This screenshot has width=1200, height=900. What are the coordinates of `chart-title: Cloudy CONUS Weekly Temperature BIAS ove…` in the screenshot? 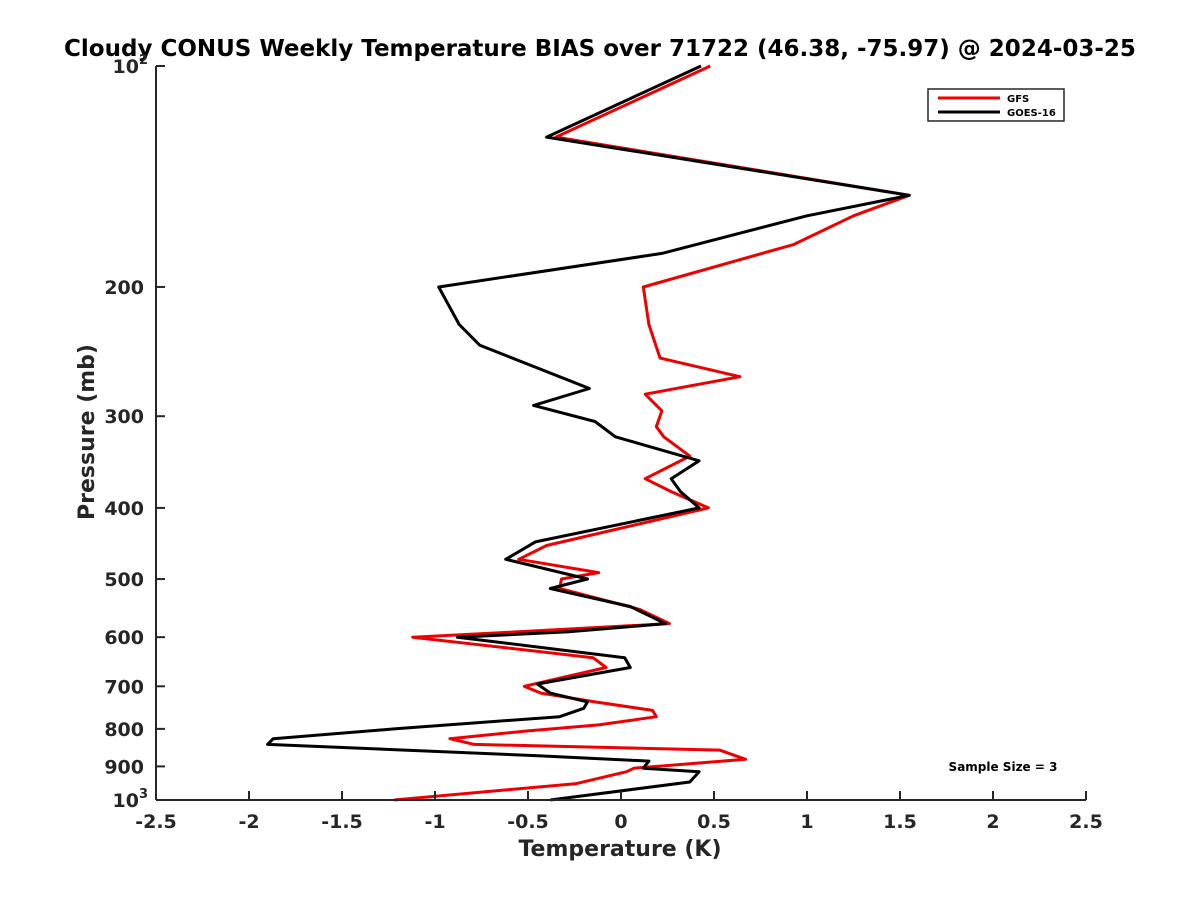 It's located at (600, 49).